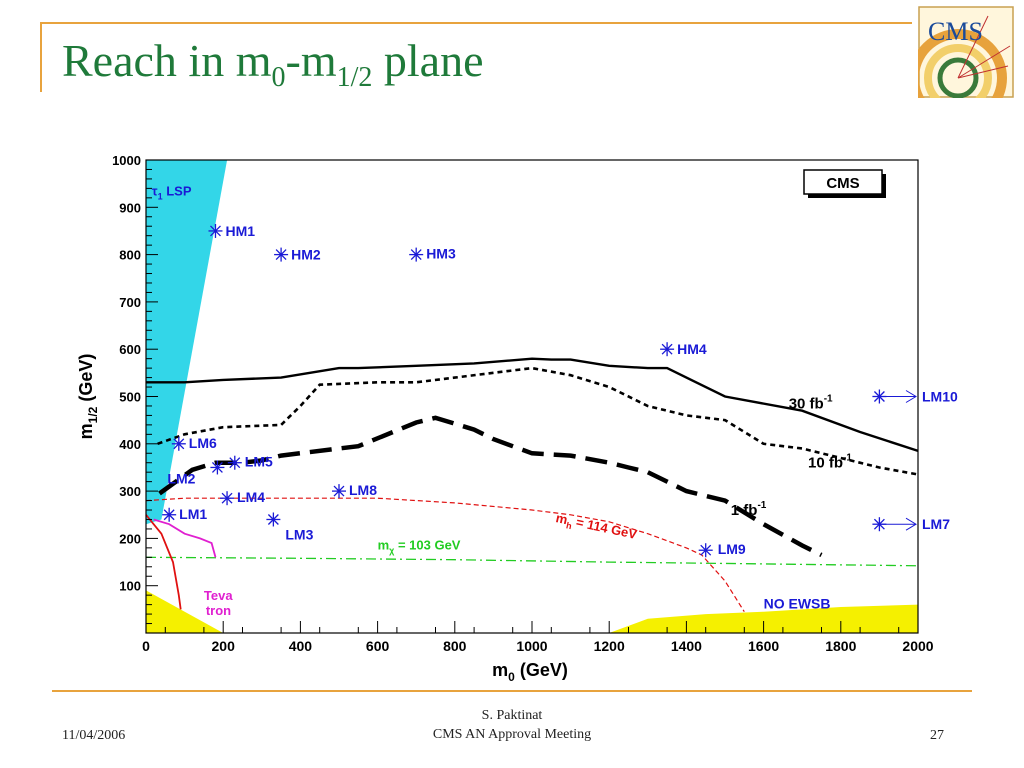 The width and height of the screenshot is (1024, 768). I want to click on annotation-teva: Teva, so click(218, 595).